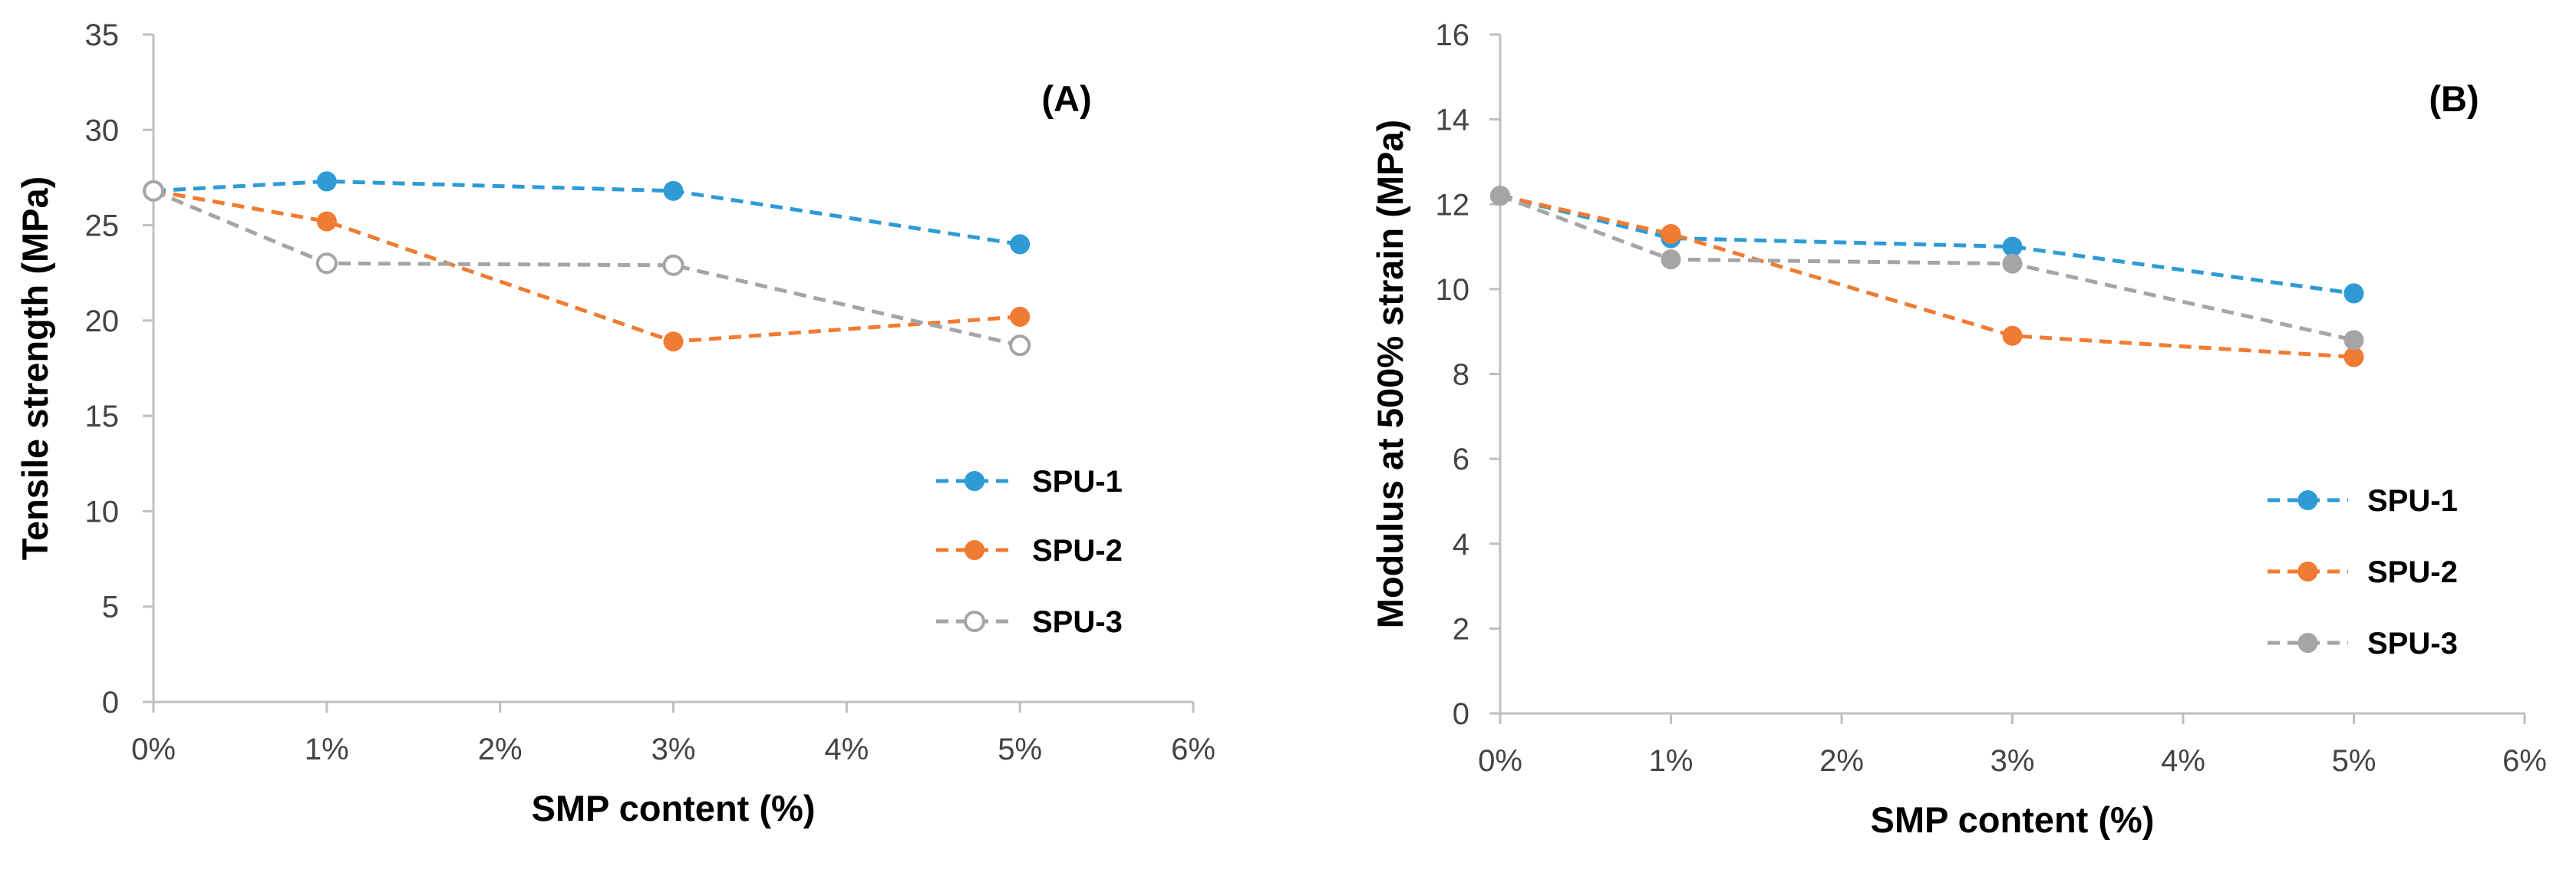 This screenshot has height=873, width=2576. I want to click on panel-label: (A), so click(1066, 99).